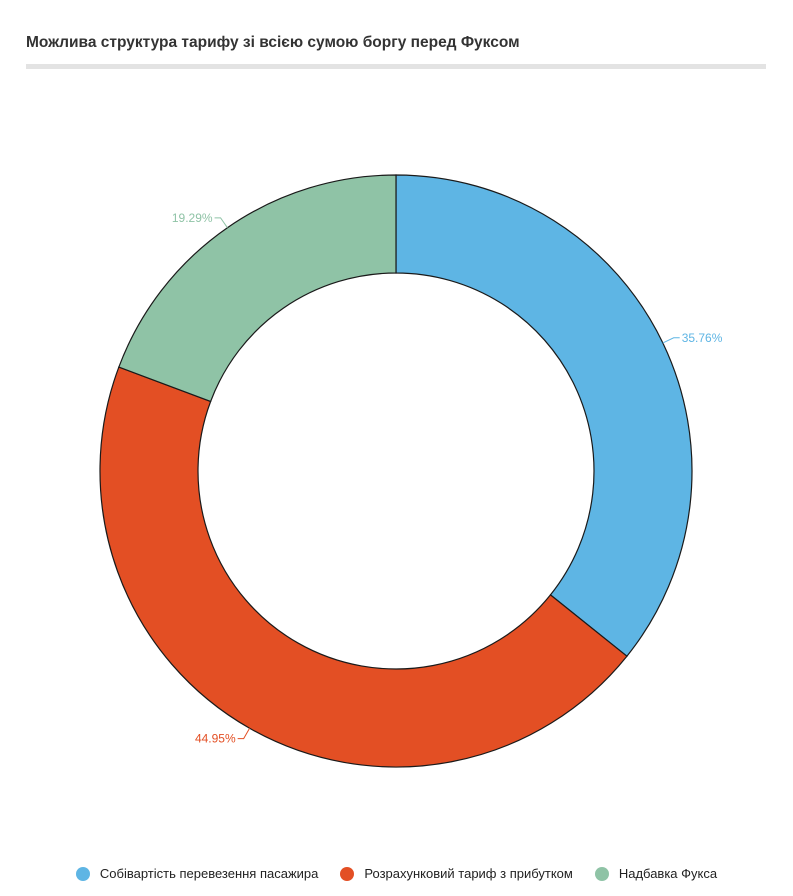 This screenshot has width=793, height=896. Describe the element at coordinates (221, 222) in the screenshot. I see `leader-line-surcharge` at that location.